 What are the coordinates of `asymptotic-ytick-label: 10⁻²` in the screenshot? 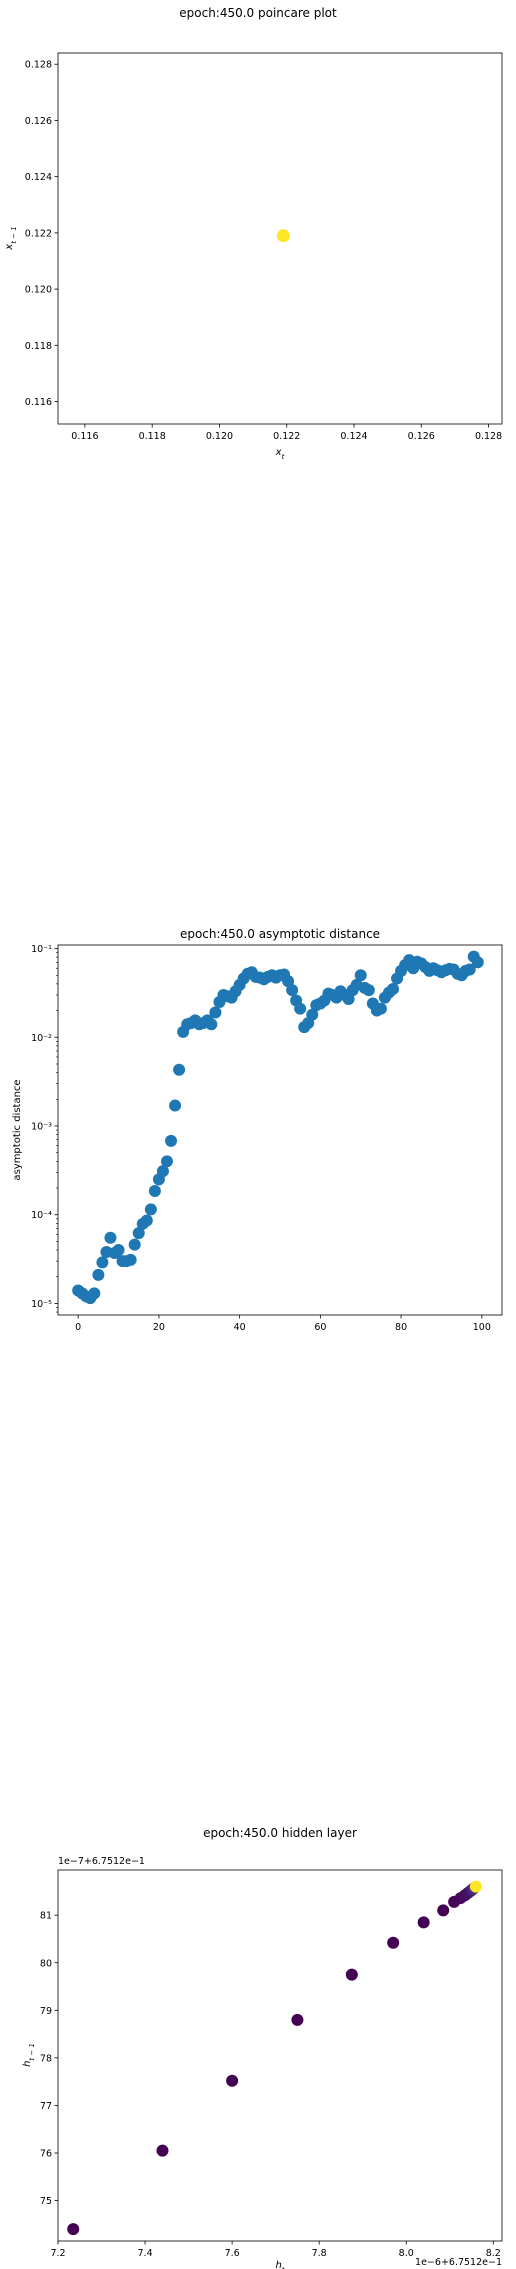 It's located at (41, 1038).